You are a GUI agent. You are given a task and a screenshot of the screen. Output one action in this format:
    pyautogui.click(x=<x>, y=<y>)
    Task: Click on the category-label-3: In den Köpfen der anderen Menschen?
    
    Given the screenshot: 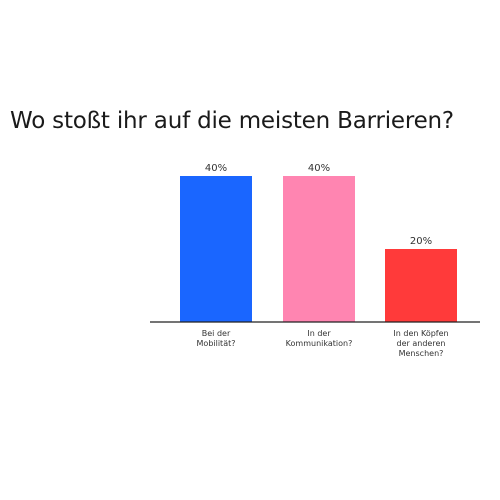 What is the action you would take?
    pyautogui.click(x=420, y=343)
    